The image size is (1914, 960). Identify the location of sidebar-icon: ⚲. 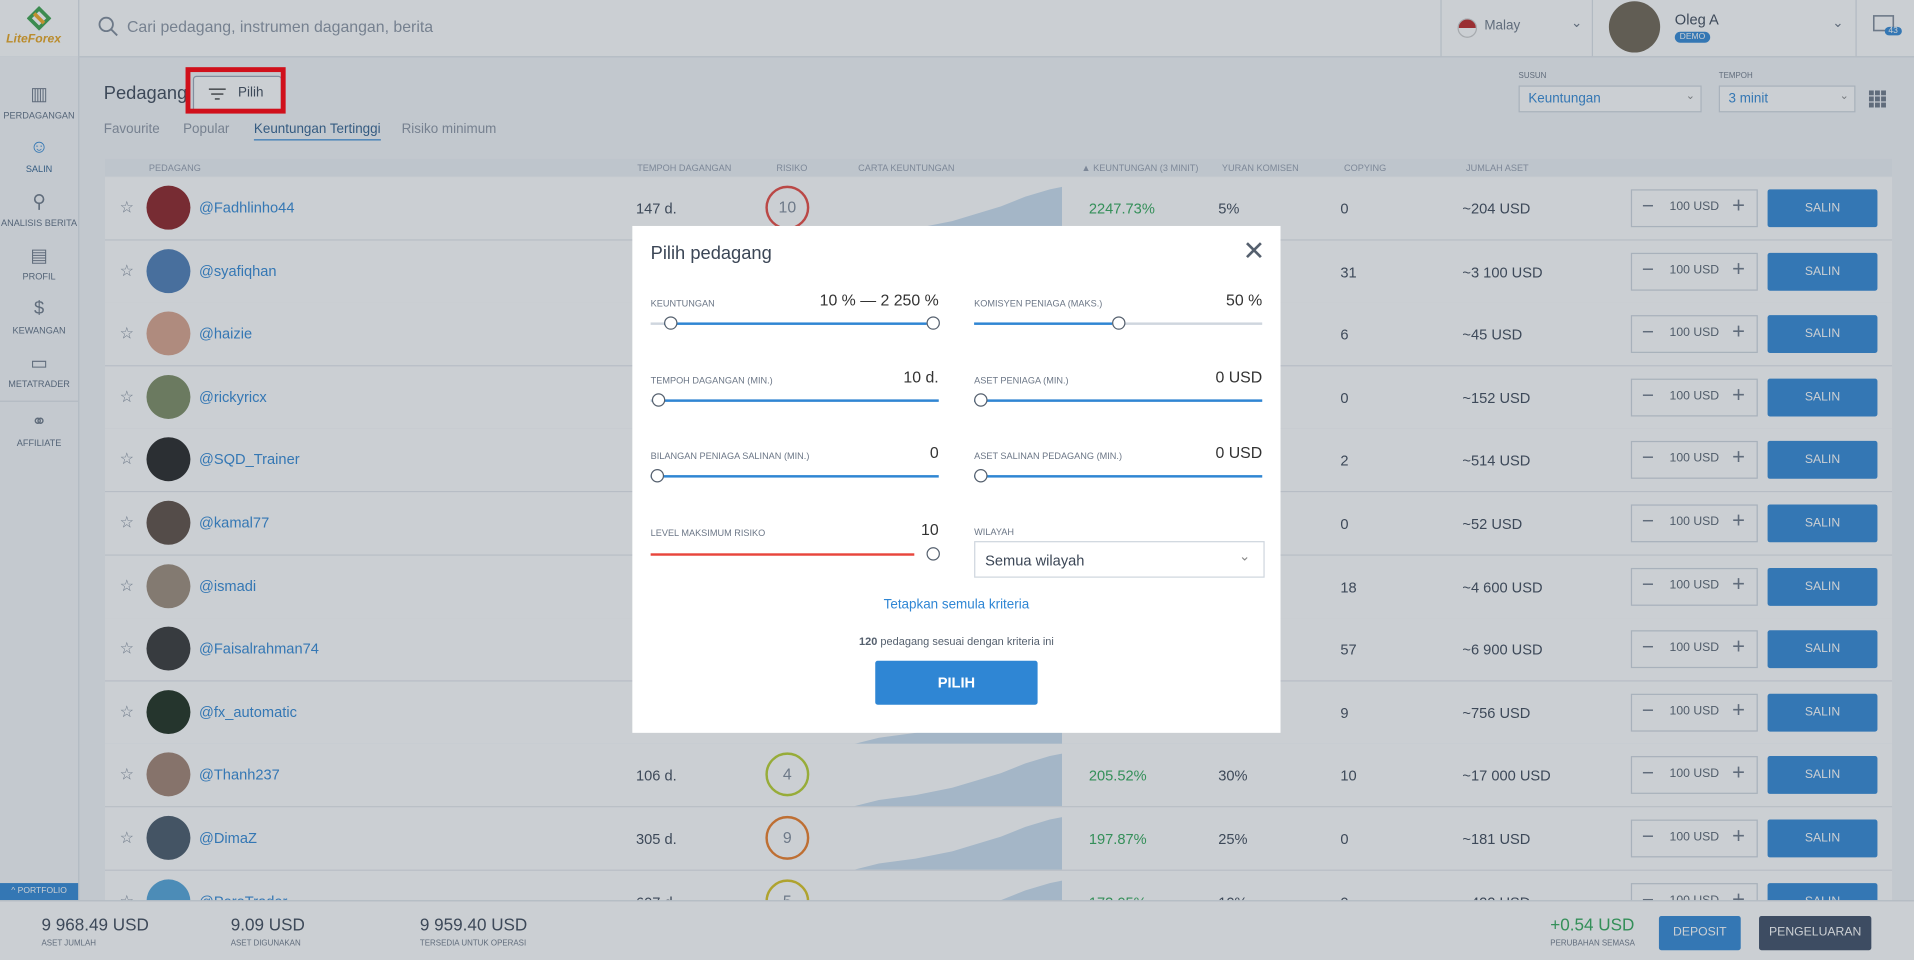
(39, 202).